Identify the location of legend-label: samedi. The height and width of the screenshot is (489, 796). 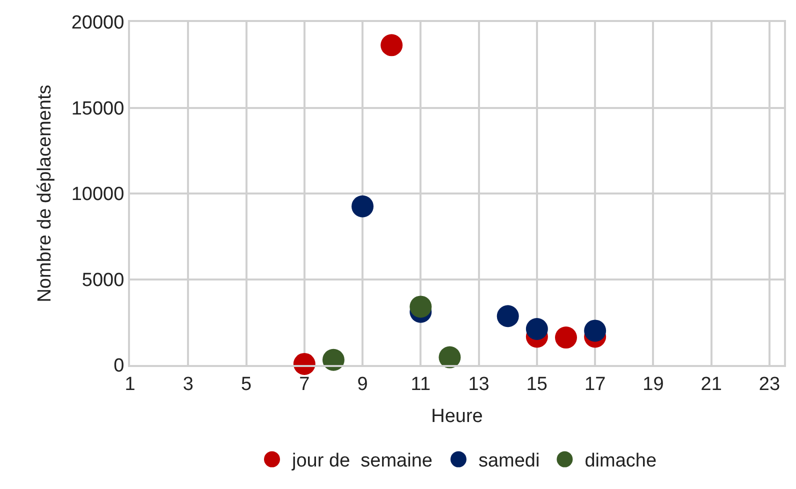
(509, 461).